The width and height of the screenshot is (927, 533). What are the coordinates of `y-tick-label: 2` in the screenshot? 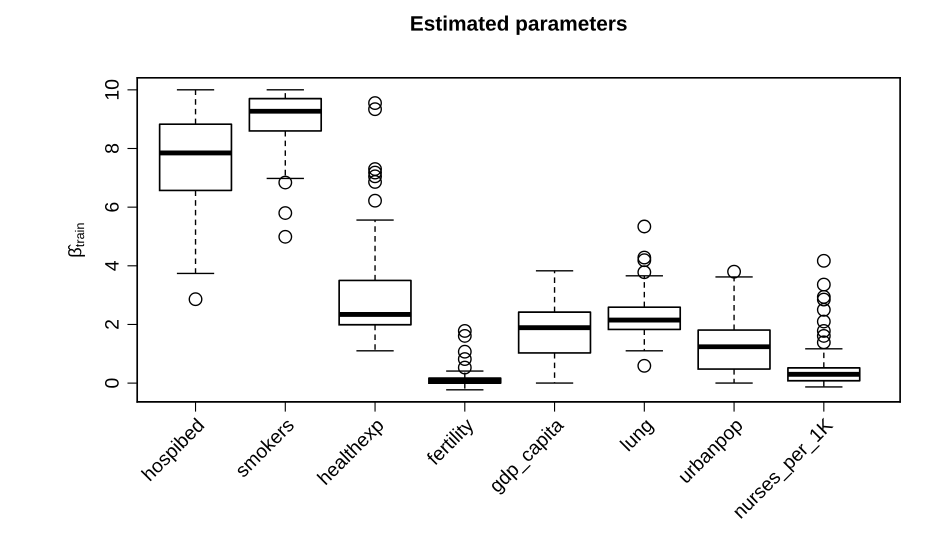 It's located at (112, 324).